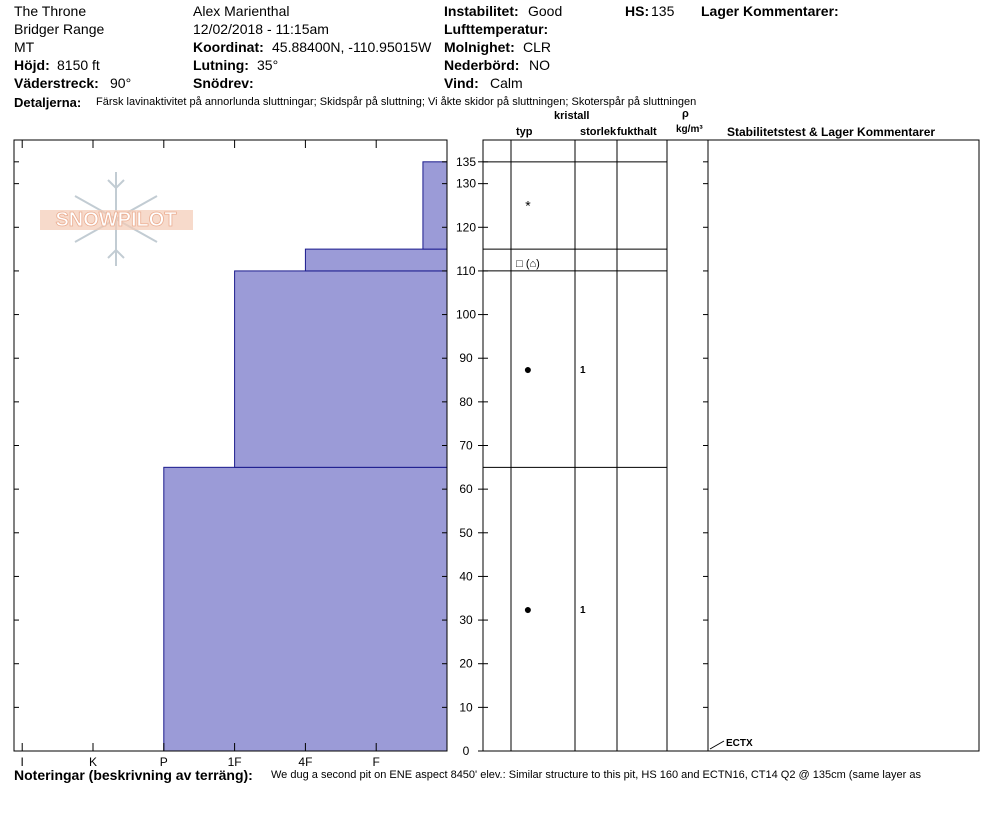 This screenshot has height=840, width=994. I want to click on airtemp-label: Lufttemperatur:, so click(496, 29).